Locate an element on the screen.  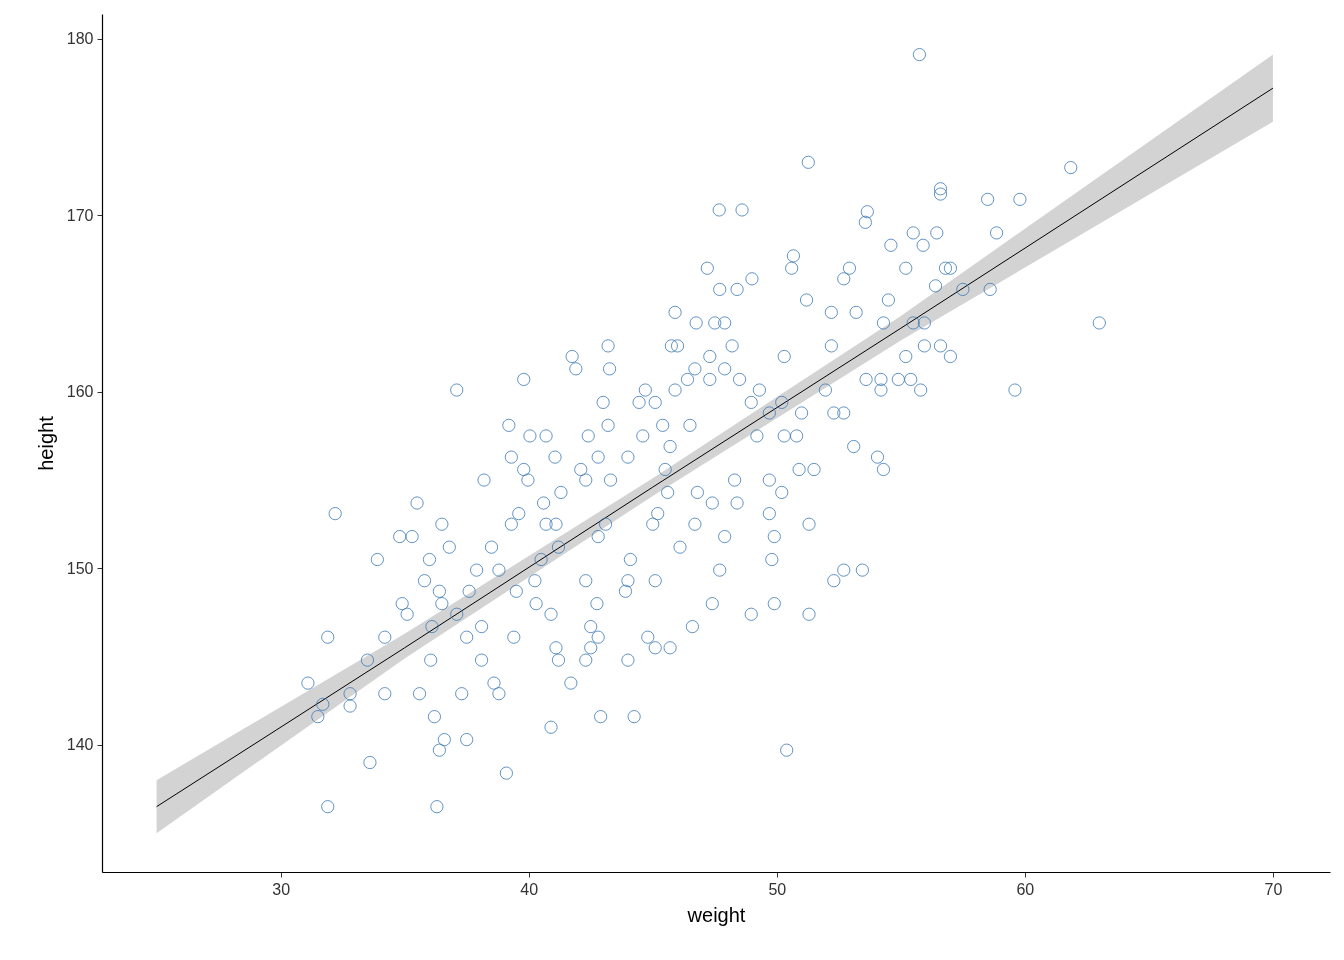
x-tick-label: 60 is located at coordinates (1025, 889).